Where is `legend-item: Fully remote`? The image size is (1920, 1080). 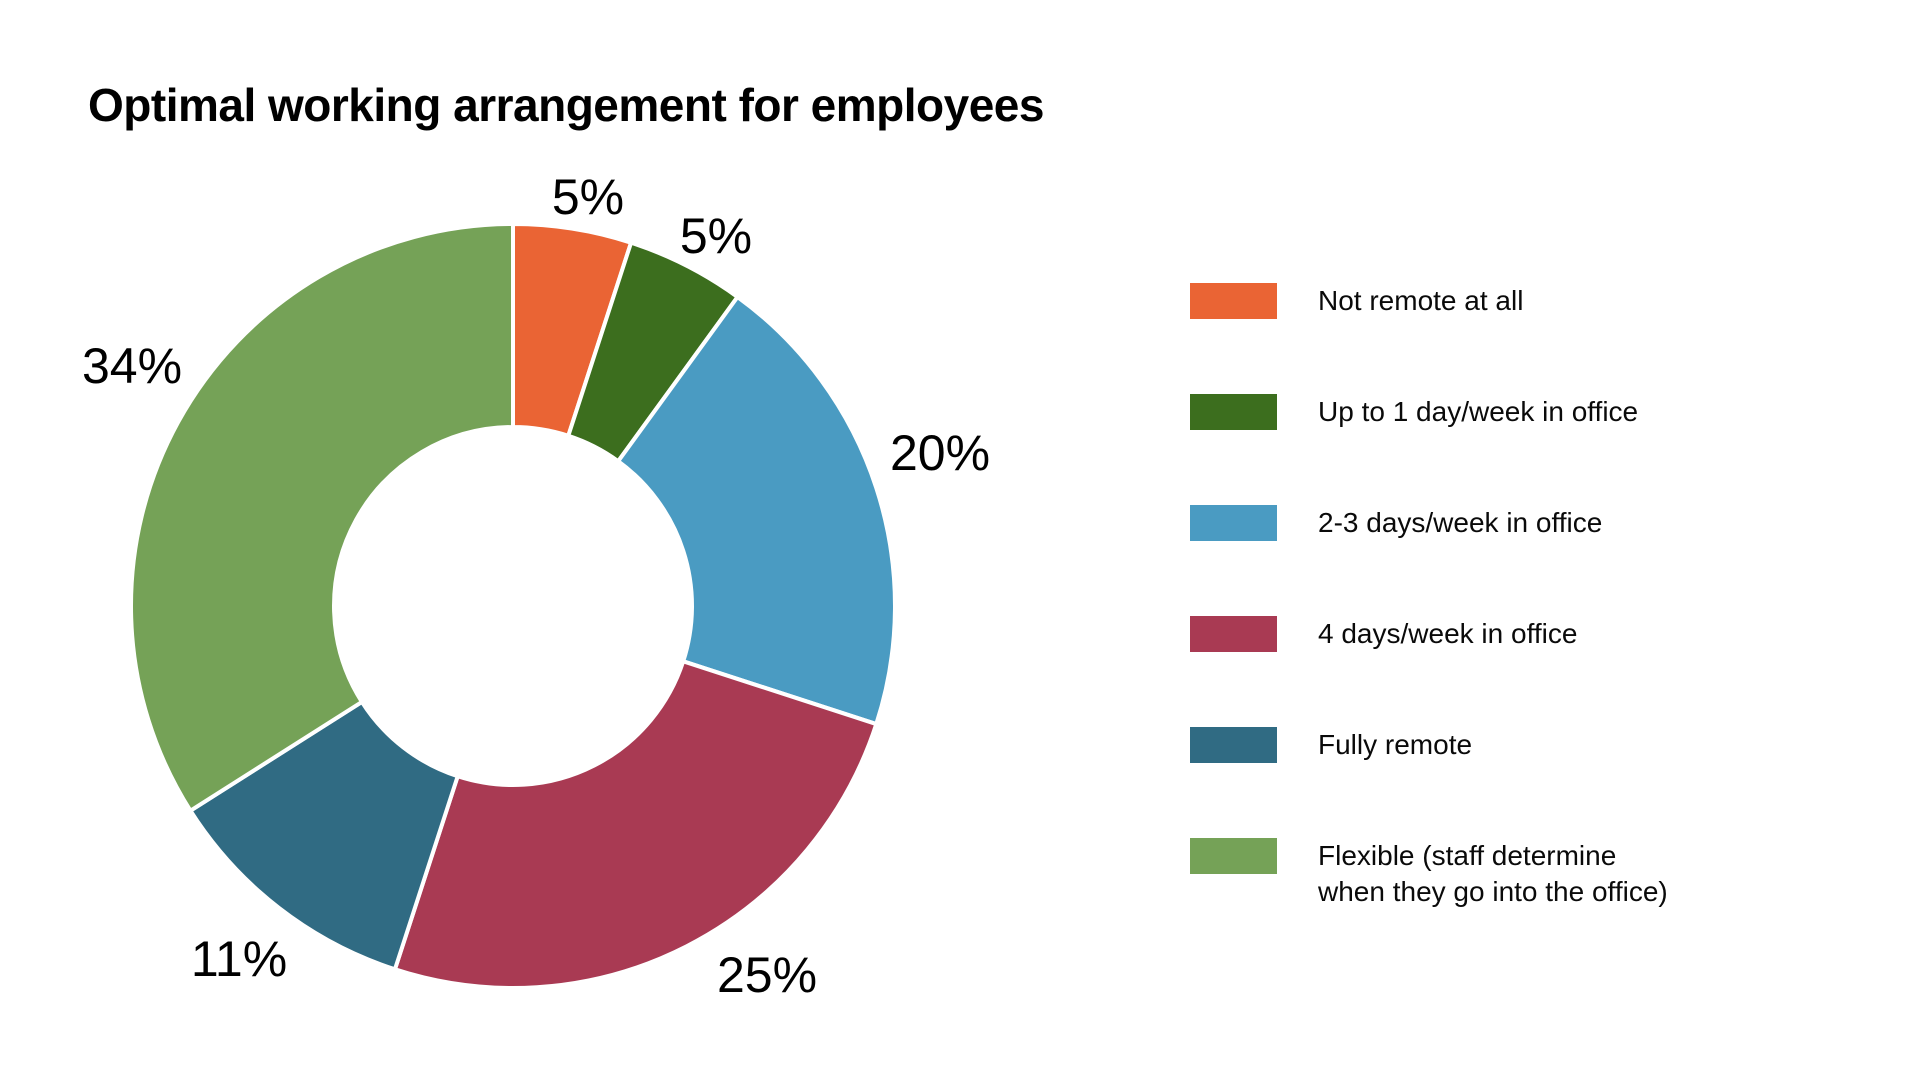
legend-item: Fully remote is located at coordinates (1429, 745).